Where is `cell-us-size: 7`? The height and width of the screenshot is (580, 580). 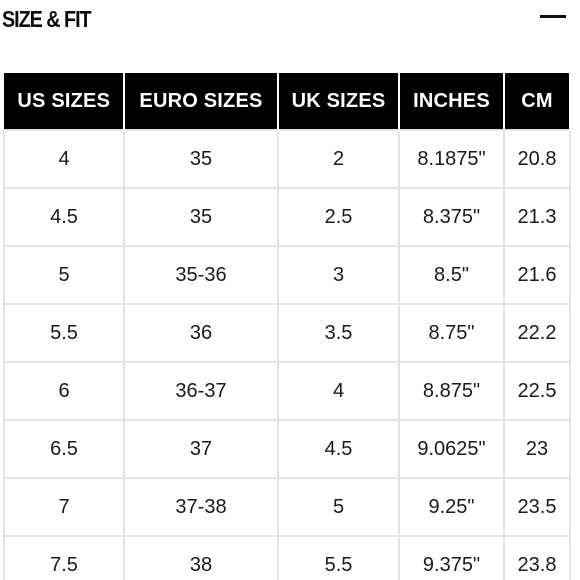
cell-us-size: 7 is located at coordinates (64, 507).